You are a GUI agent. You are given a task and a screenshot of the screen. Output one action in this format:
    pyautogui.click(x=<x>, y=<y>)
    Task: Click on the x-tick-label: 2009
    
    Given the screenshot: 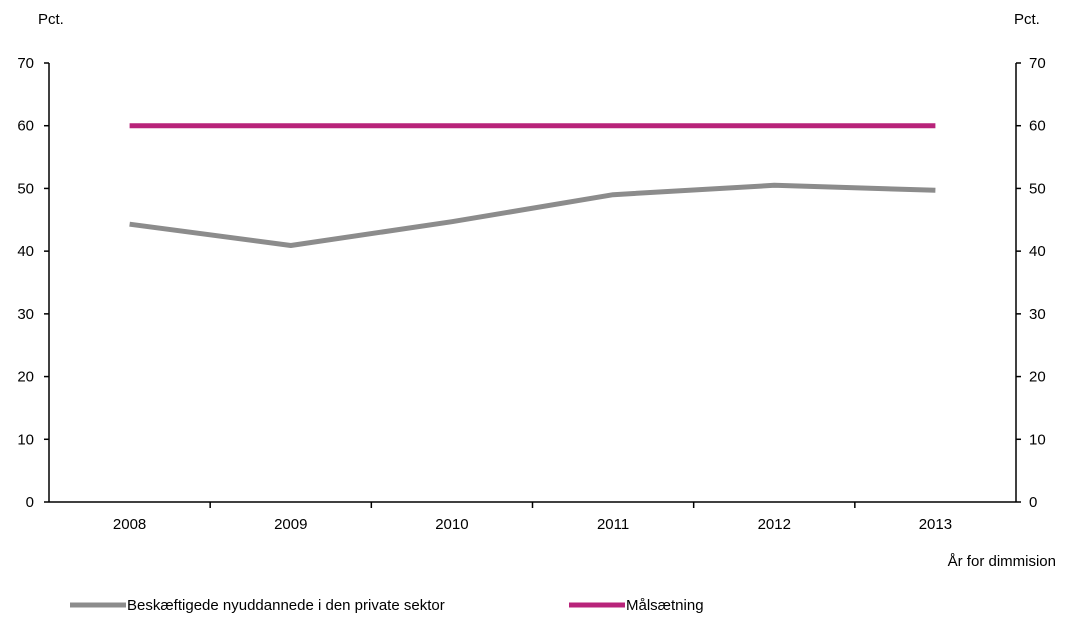 What is the action you would take?
    pyautogui.click(x=290, y=524)
    